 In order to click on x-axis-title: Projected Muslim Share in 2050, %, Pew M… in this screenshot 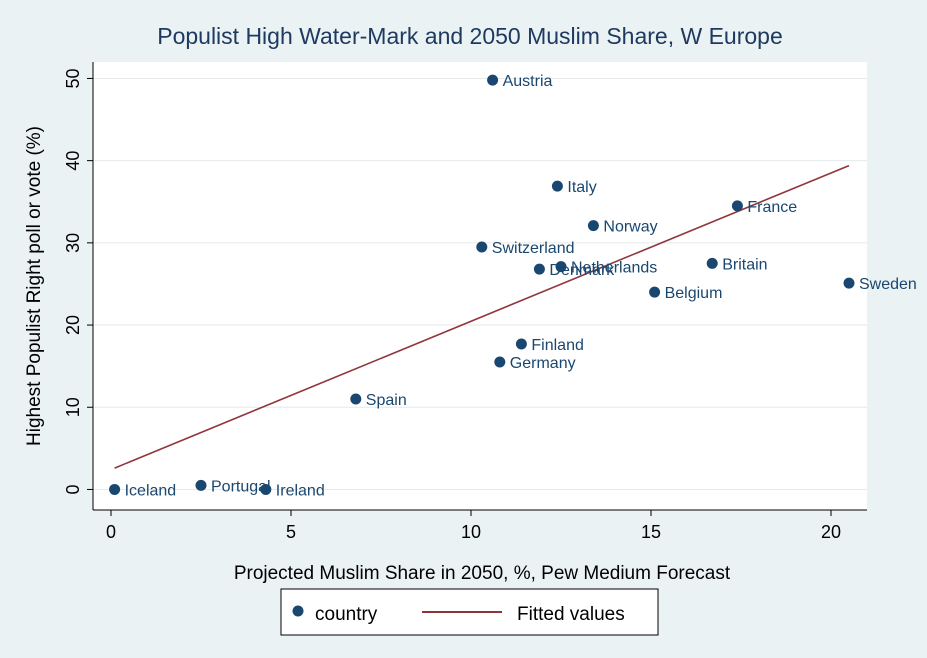, I will do `click(482, 573)`.